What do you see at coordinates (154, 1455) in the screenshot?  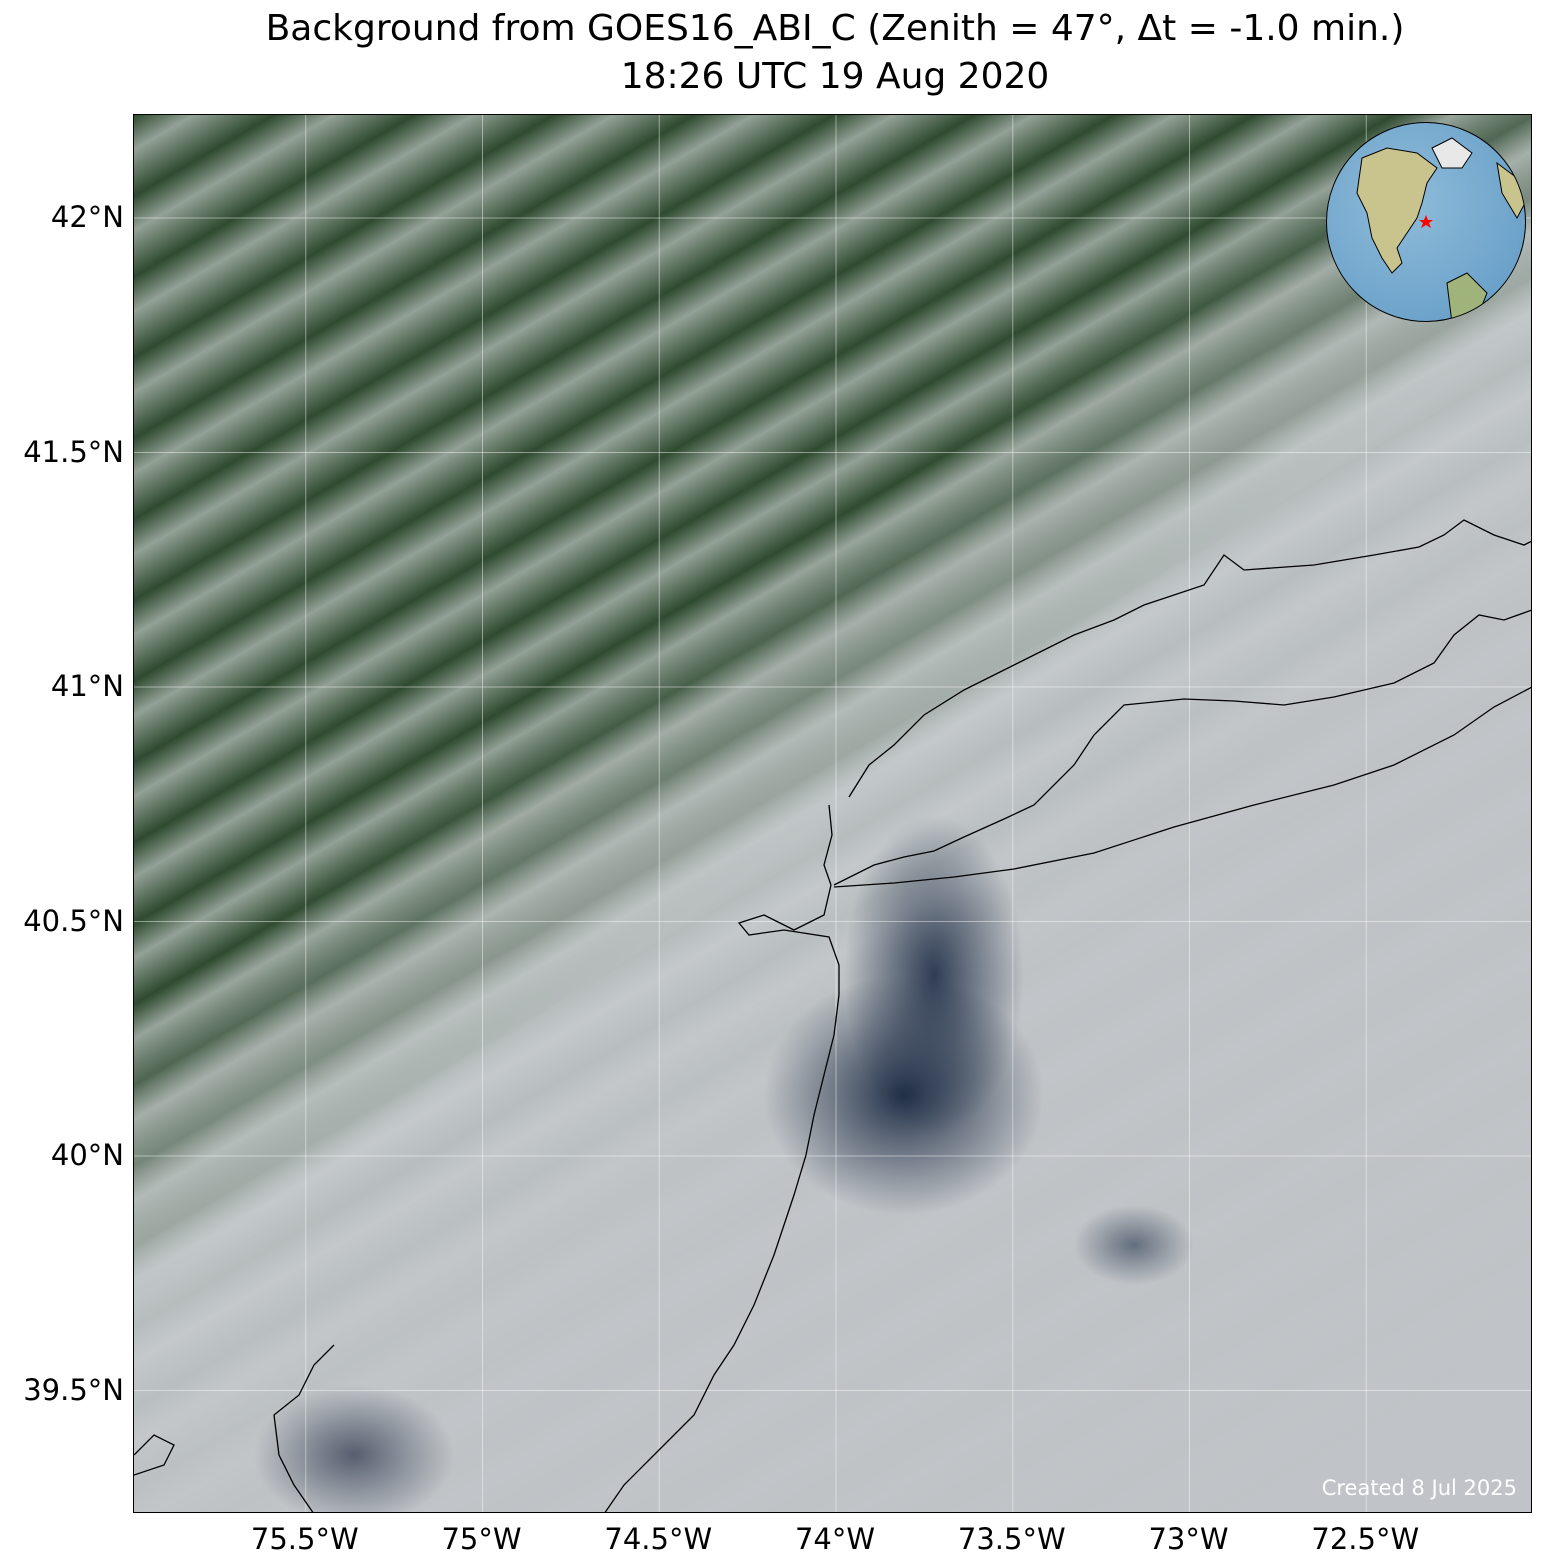 I see `coastline-delaware-bay` at bounding box center [154, 1455].